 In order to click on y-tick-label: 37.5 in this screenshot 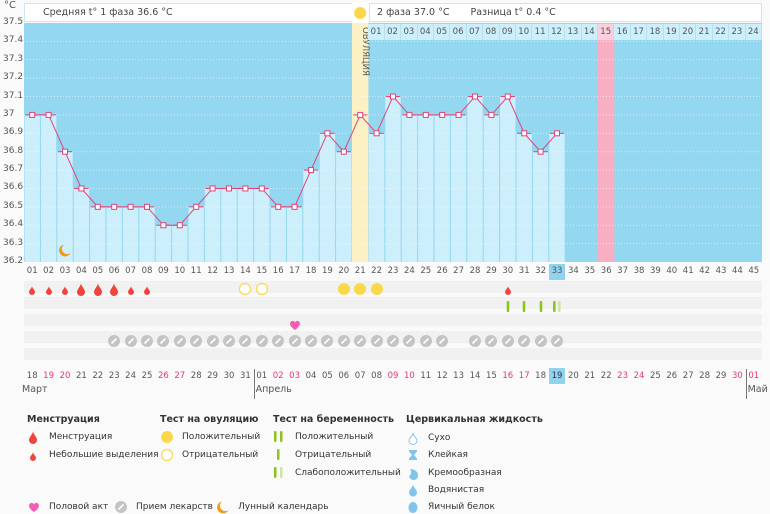, I will do `click(13, 22)`.